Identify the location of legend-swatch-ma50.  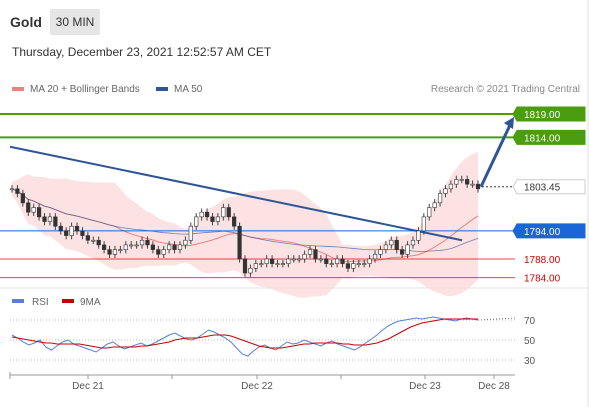
(162, 89).